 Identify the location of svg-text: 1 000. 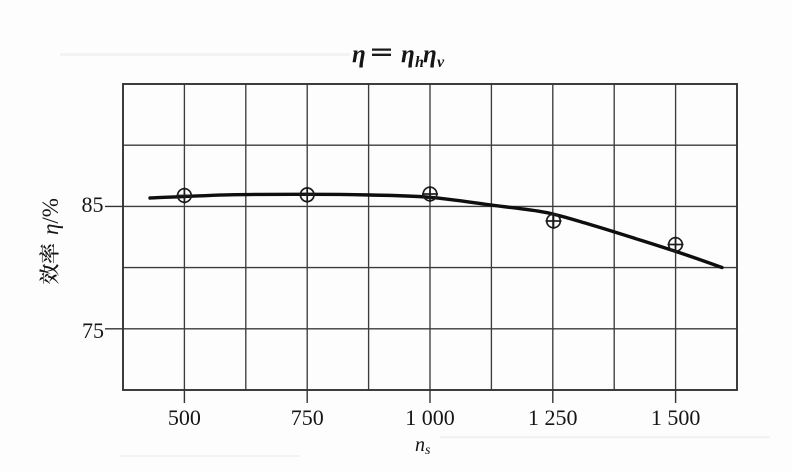
(430, 417).